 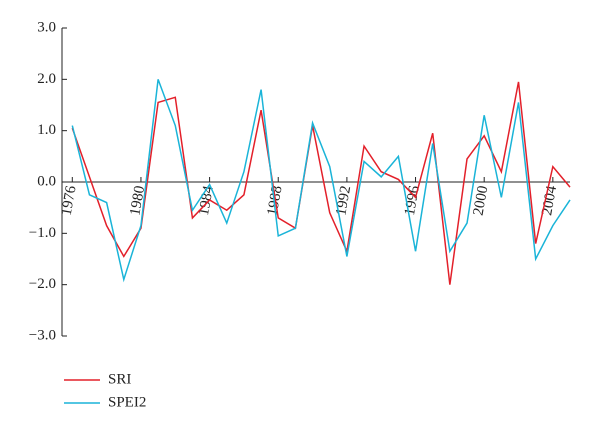 I want to click on x-tick-label: 1996, so click(x=412, y=200).